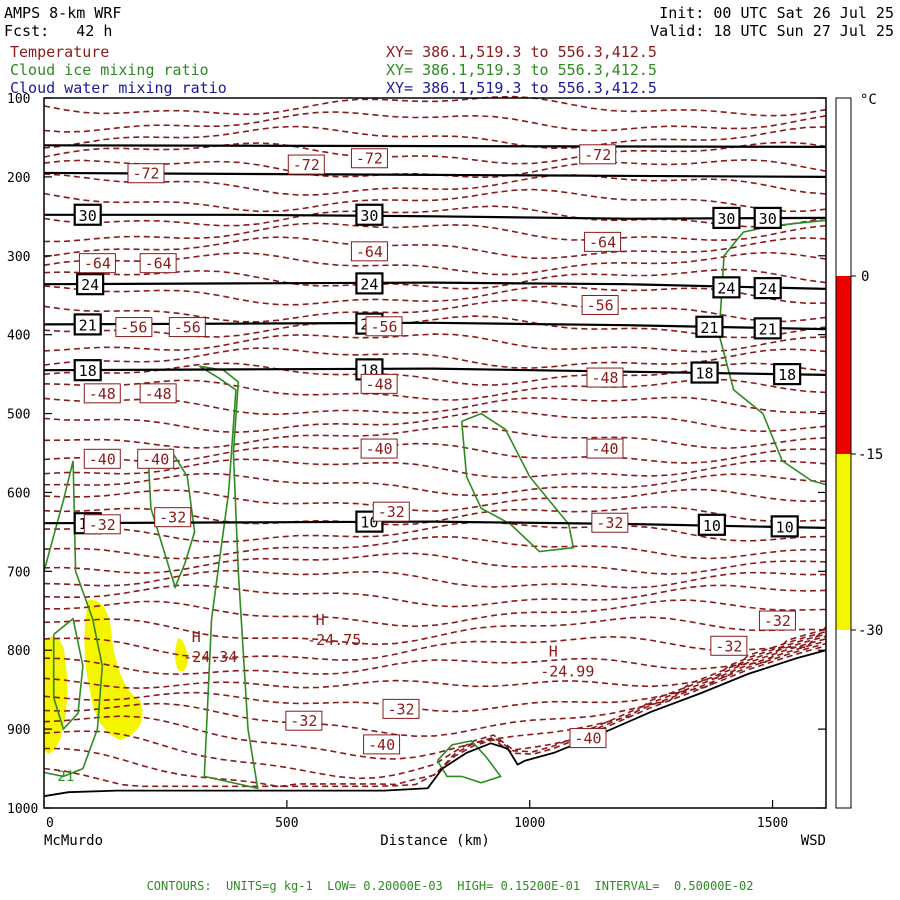  What do you see at coordinates (435, 841) in the screenshot?
I see `x-axis-label: Distance (km)` at bounding box center [435, 841].